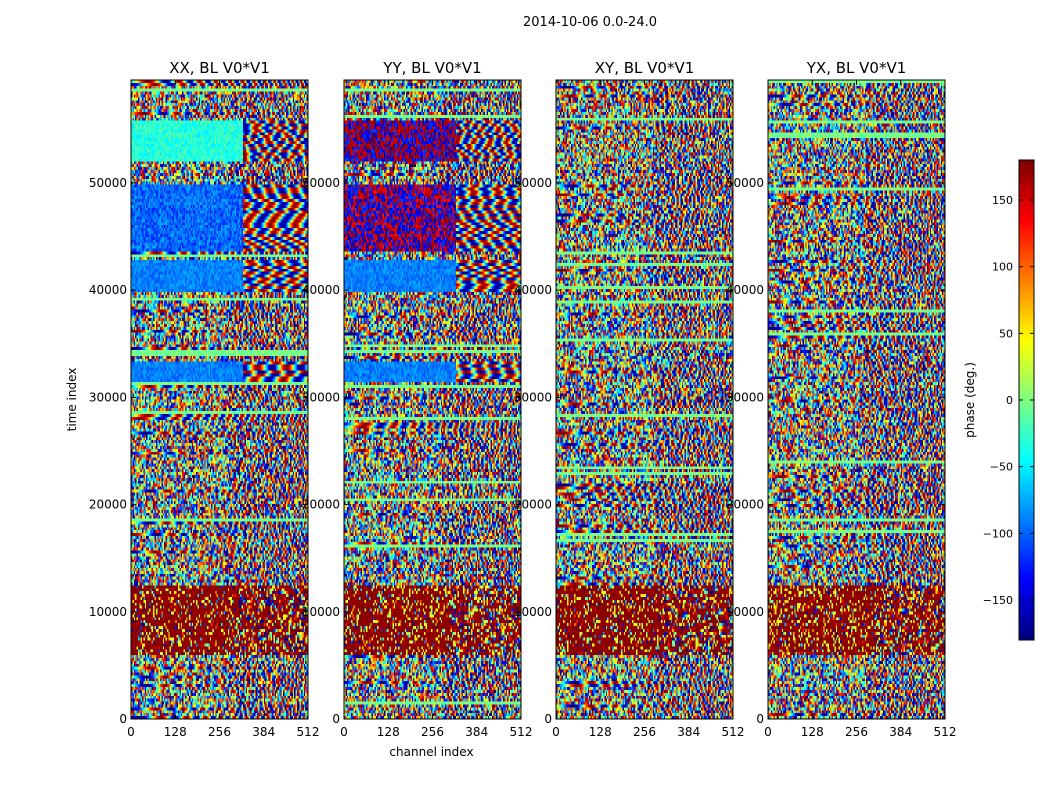 This screenshot has height=800, width=1050. Describe the element at coordinates (998, 600) in the screenshot. I see `colorbar-tick-label: −150` at that location.